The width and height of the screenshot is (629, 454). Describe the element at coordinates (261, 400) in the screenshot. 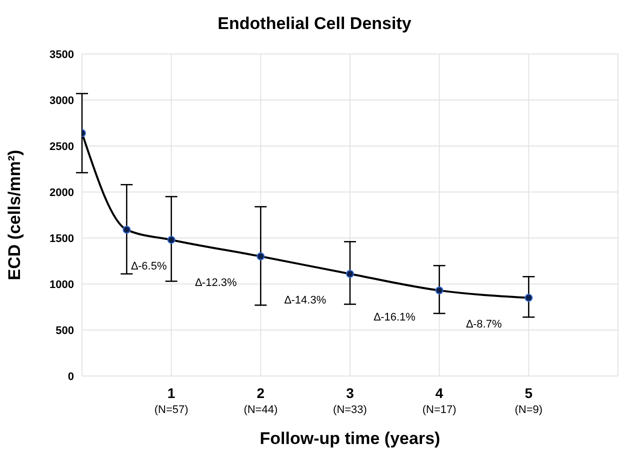

I see `x-tick-label: 2 (N=44)` at that location.